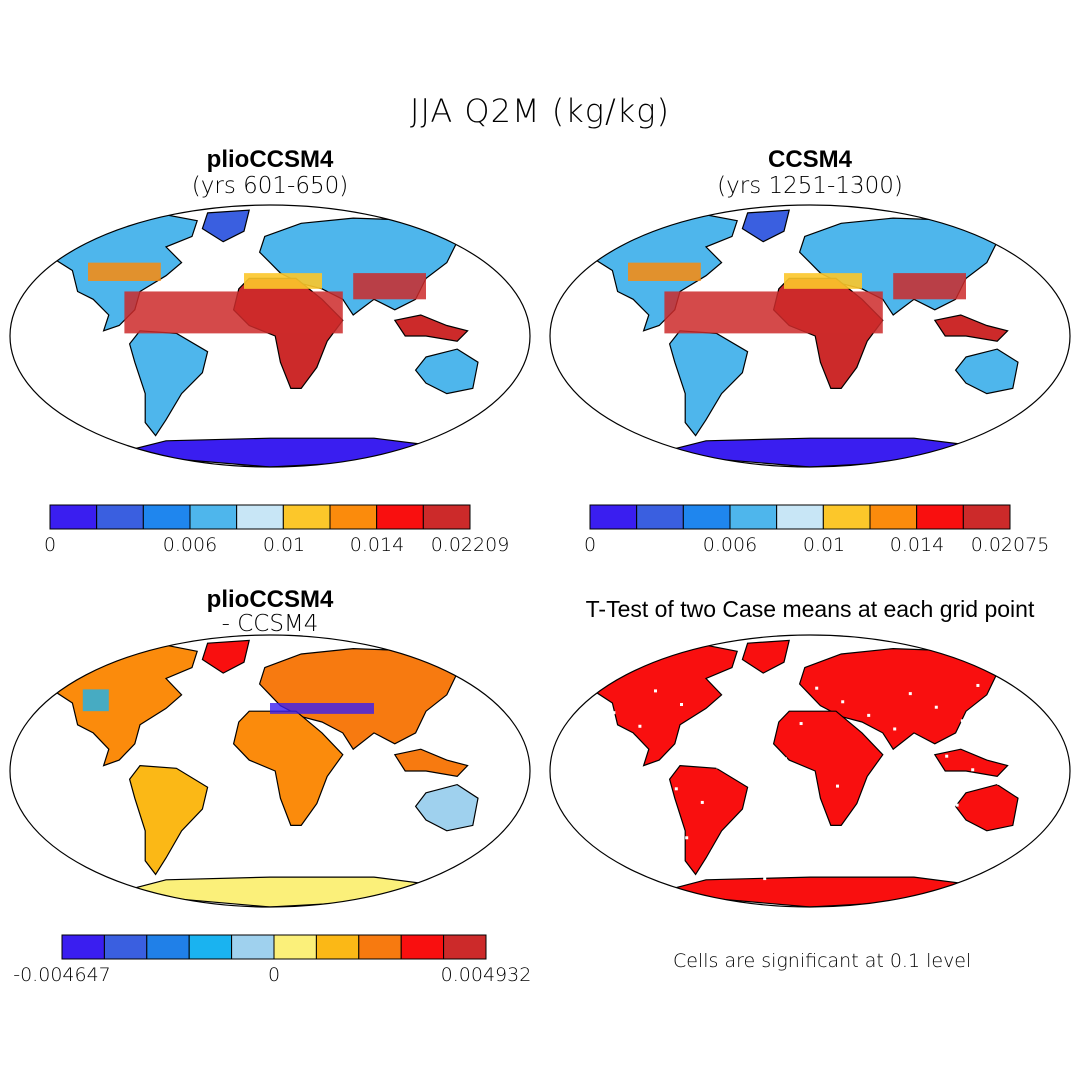  Describe the element at coordinates (377, 545) in the screenshot. I see `cb1-tick-3: 0.014` at that location.